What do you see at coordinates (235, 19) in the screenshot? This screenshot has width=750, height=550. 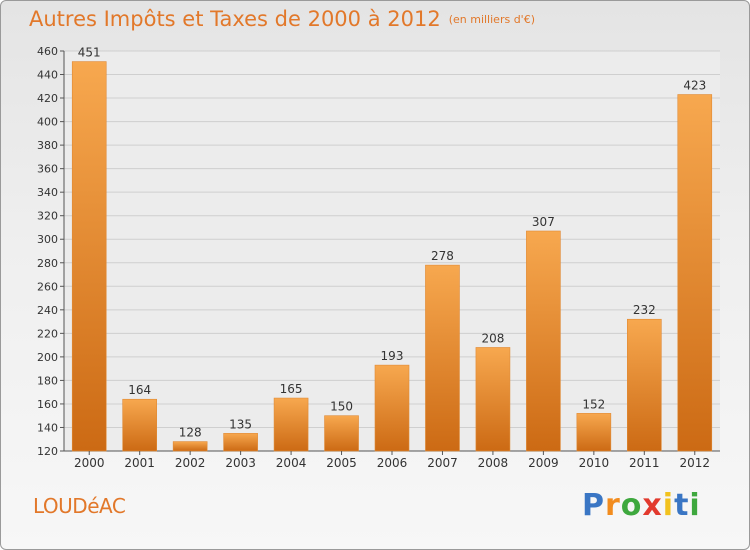 I see `chart-title-text: Autres Impôts et Taxes de 2000 à 2012` at bounding box center [235, 19].